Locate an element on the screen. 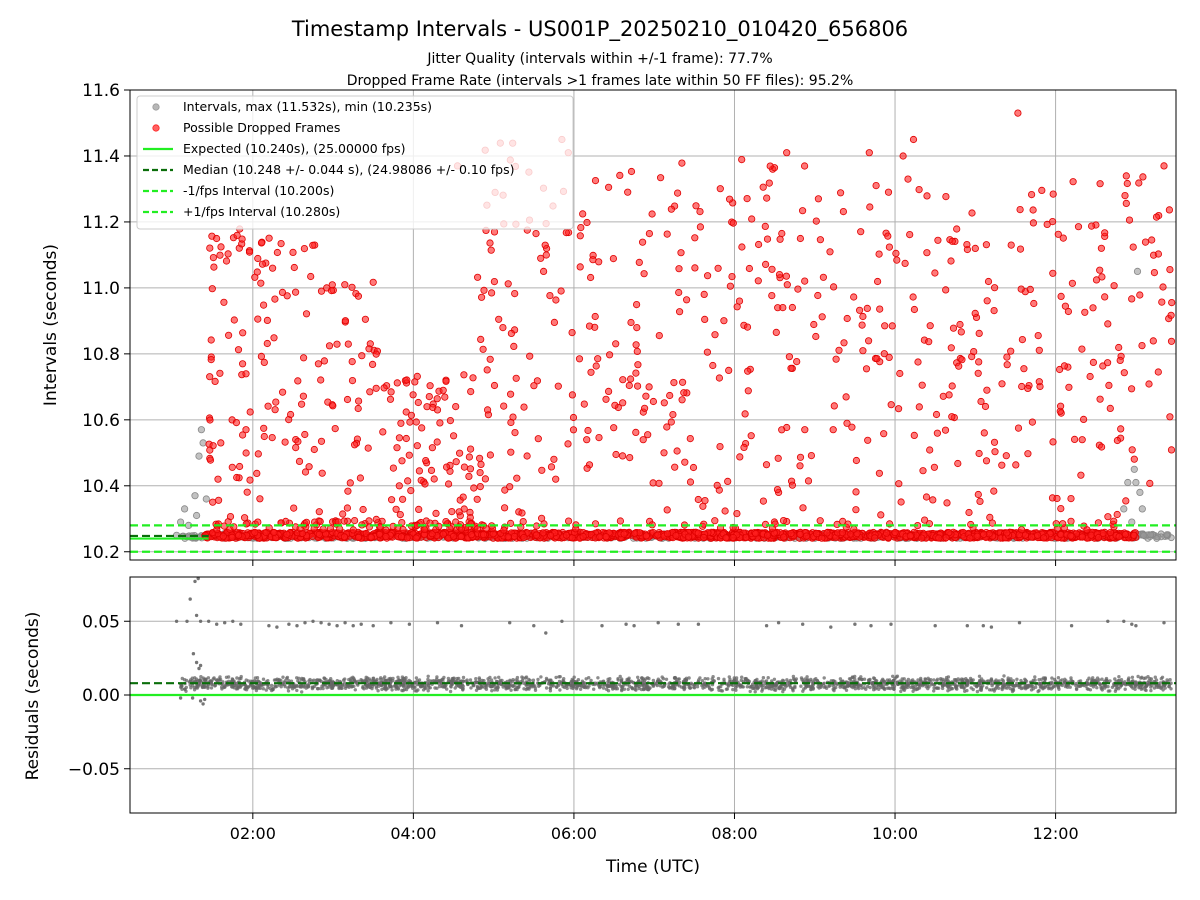 This screenshot has height=900, width=1200. intervals-y-tick-label: 11.6 is located at coordinates (101, 91).